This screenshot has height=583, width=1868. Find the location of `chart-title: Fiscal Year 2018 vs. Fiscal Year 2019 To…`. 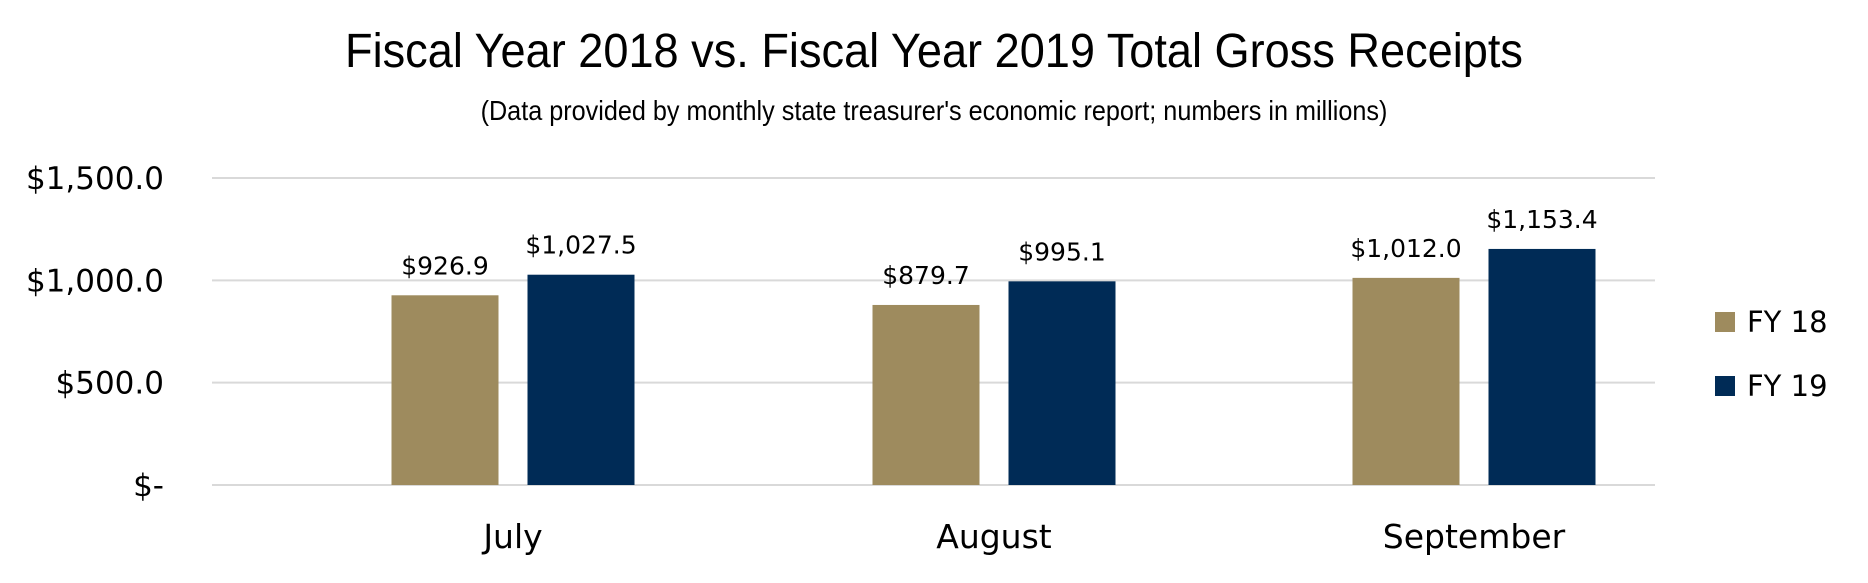

chart-title: Fiscal Year 2018 vs. Fiscal Year 2019 To… is located at coordinates (934, 51).